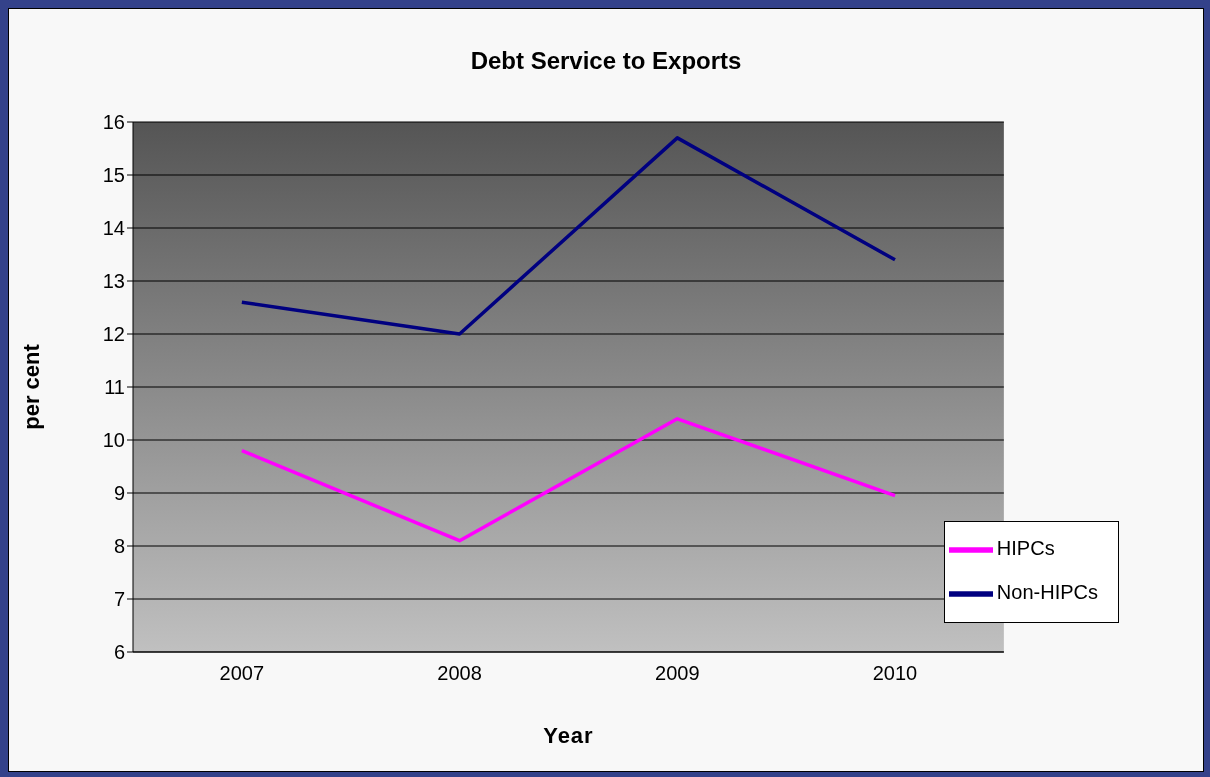 Image resolution: width=1210 pixels, height=777 pixels. Describe the element at coordinates (31, 386) in the screenshot. I see `y-axis-title: per cent` at that location.